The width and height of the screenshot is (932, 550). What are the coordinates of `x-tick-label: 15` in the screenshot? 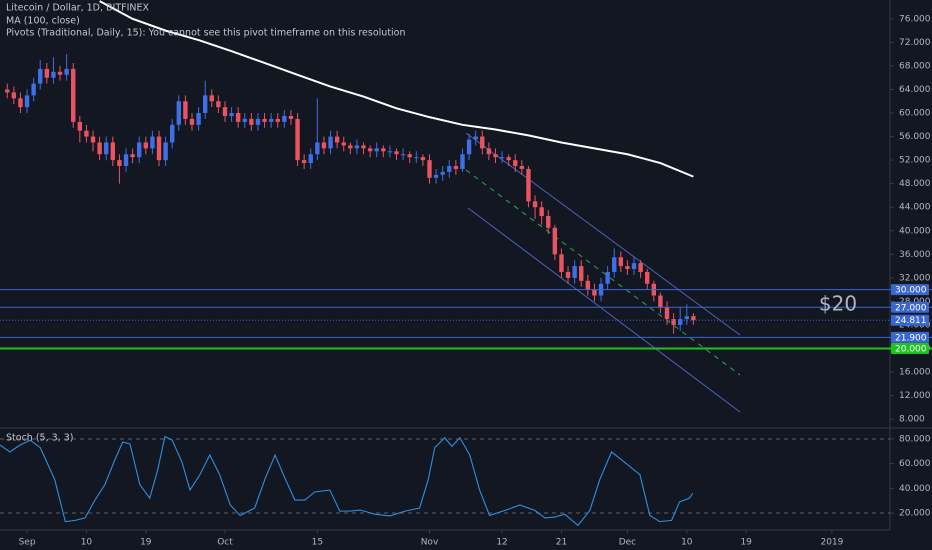 It's located at (317, 543).